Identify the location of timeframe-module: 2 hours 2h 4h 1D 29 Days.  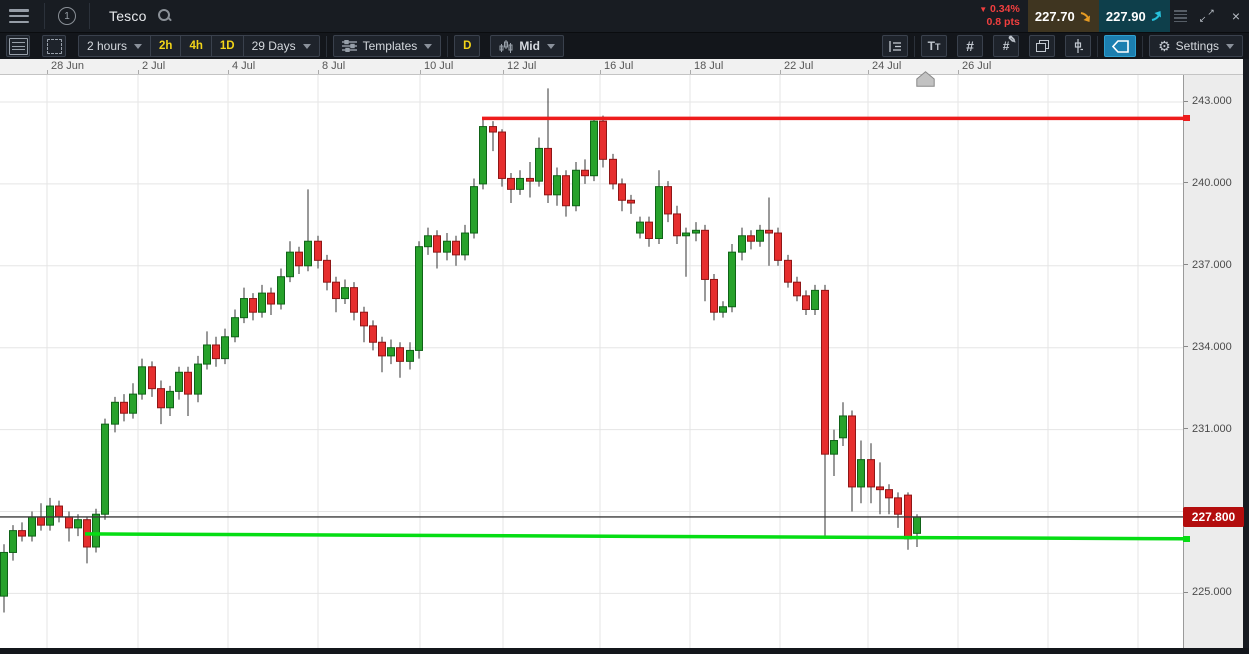
(199, 46).